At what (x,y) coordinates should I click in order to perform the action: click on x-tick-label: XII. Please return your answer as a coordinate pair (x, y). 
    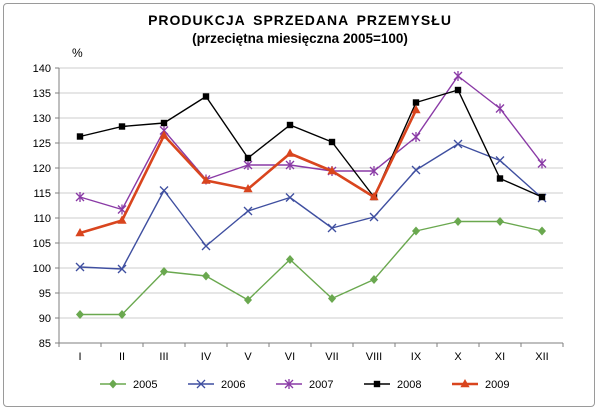
    Looking at the image, I should click on (541, 357).